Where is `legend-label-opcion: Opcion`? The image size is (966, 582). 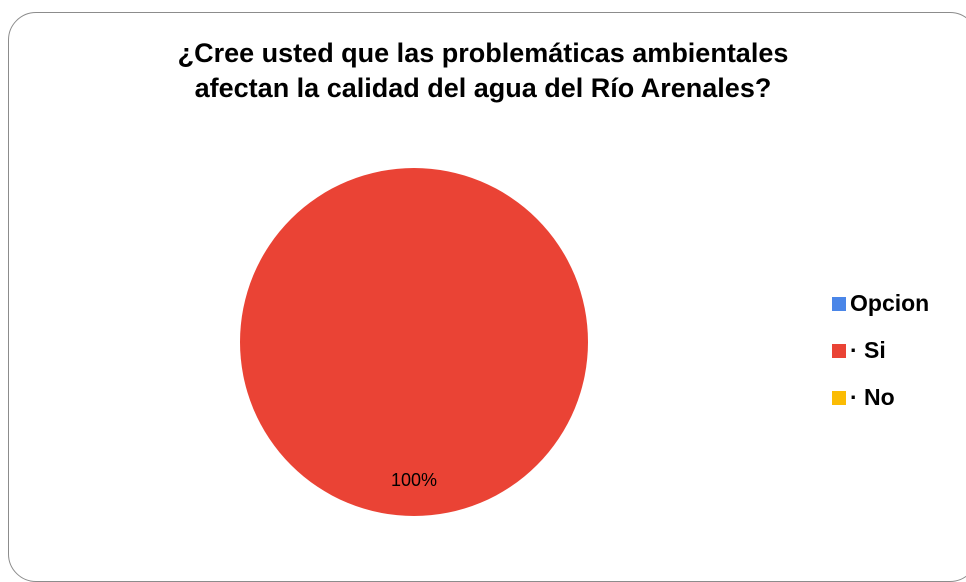
legend-label-opcion: Opcion is located at coordinates (890, 303).